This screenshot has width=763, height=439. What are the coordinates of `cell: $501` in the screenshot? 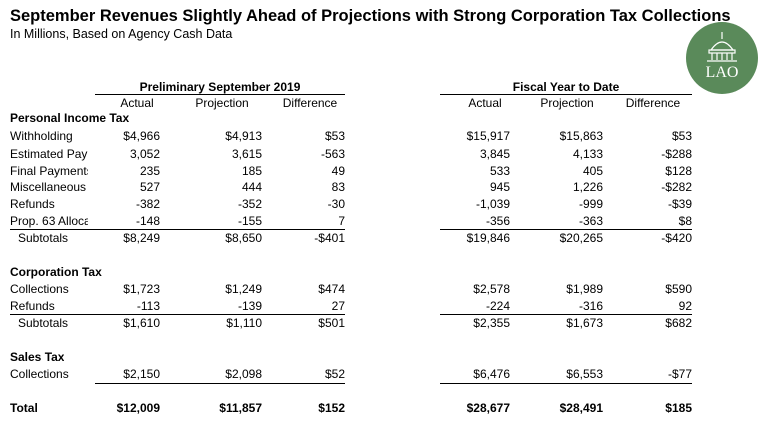 It's located at (331, 323).